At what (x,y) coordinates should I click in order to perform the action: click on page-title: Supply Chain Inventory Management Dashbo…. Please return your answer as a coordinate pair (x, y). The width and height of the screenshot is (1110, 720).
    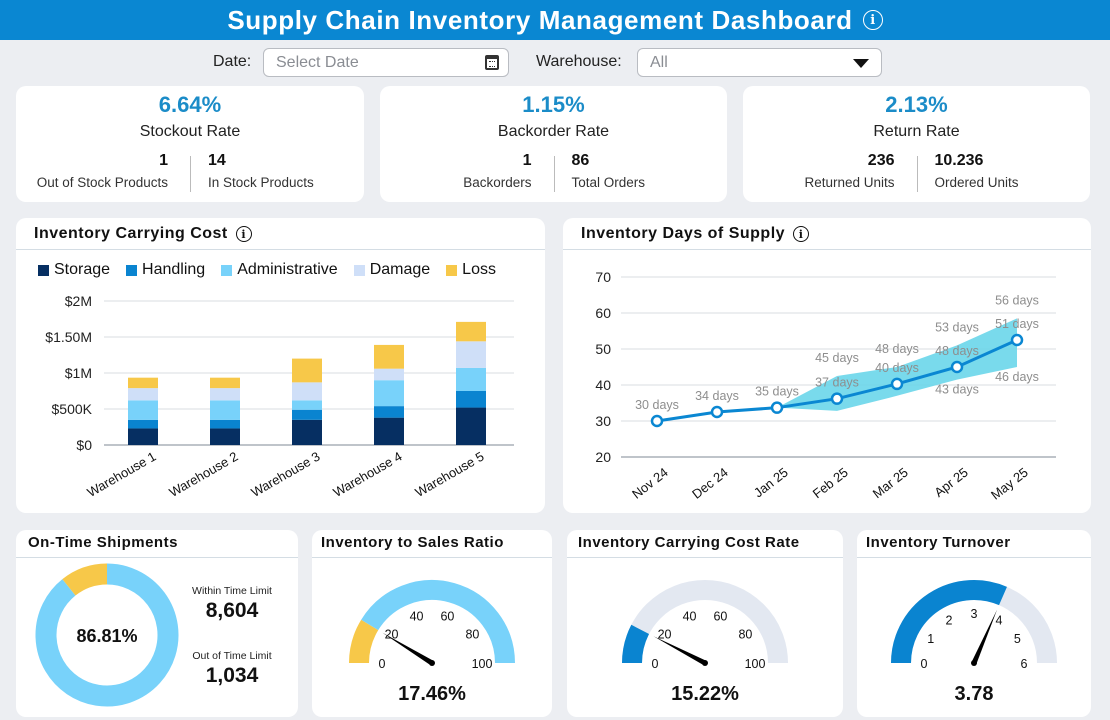
    Looking at the image, I should click on (540, 19).